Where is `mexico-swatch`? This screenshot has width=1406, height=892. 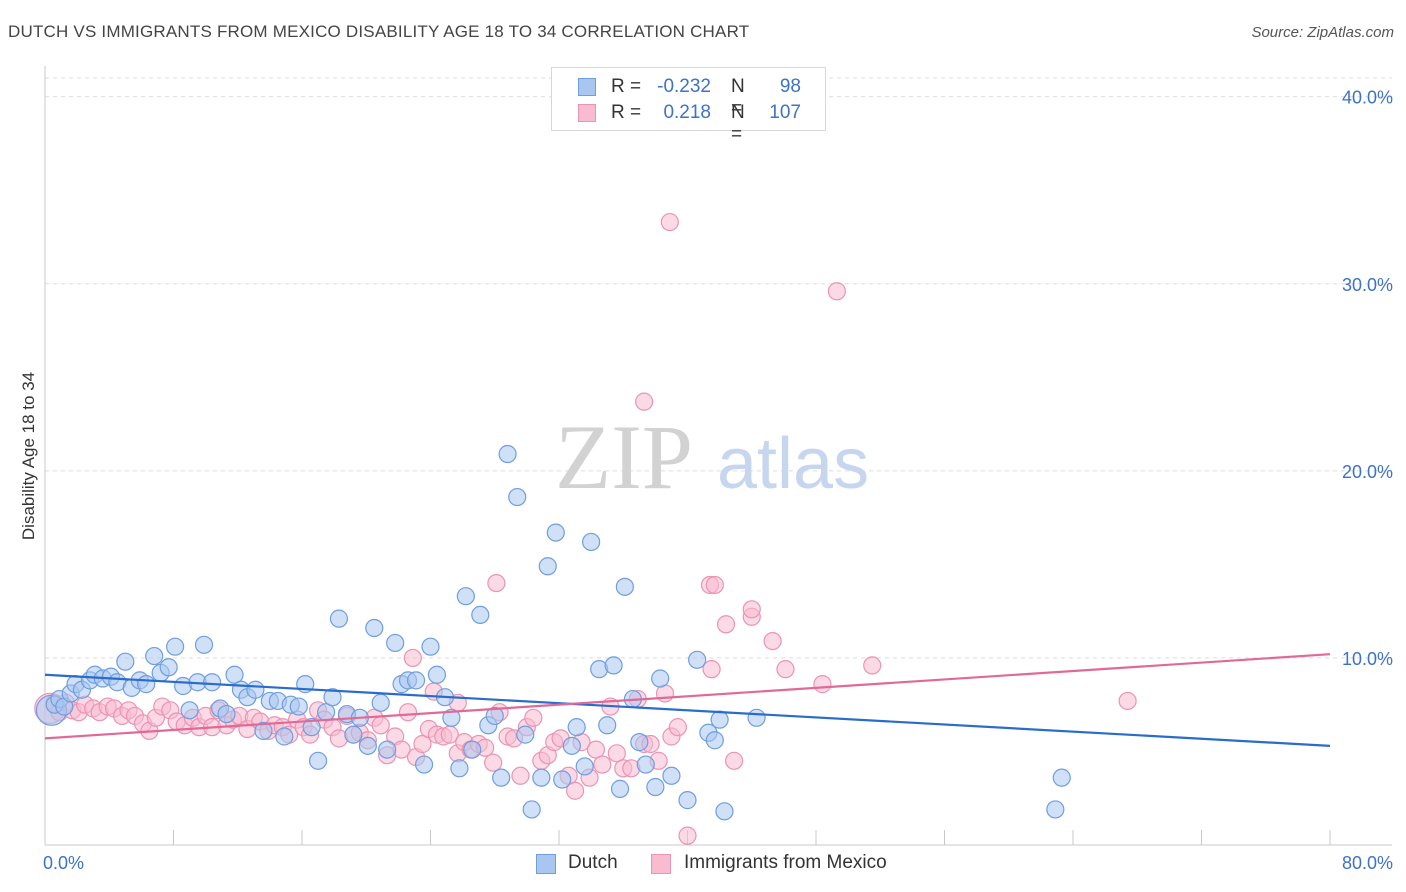 mexico-swatch is located at coordinates (587, 113).